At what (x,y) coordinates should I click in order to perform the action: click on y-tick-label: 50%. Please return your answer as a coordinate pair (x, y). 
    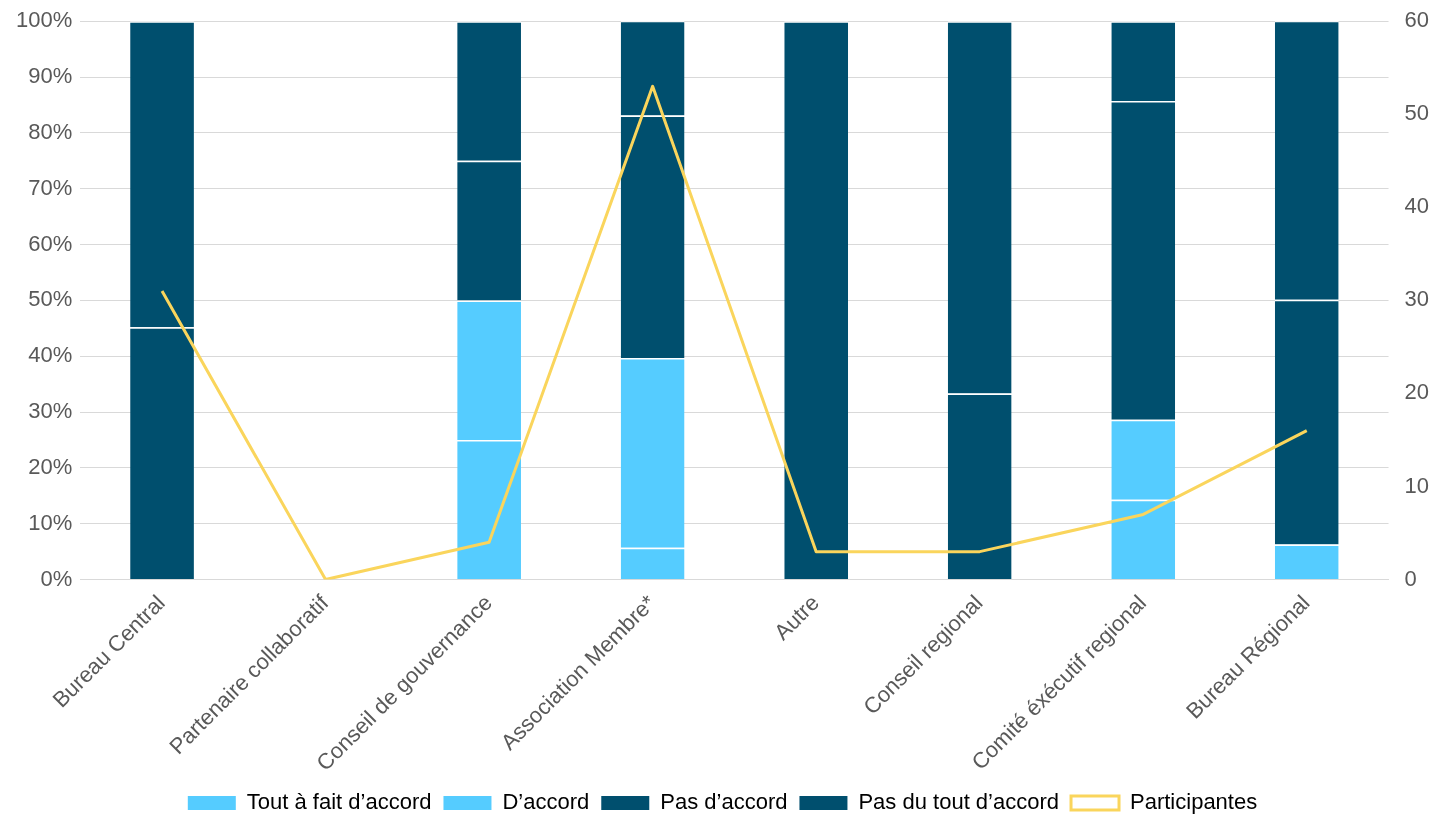
    Looking at the image, I should click on (50, 299).